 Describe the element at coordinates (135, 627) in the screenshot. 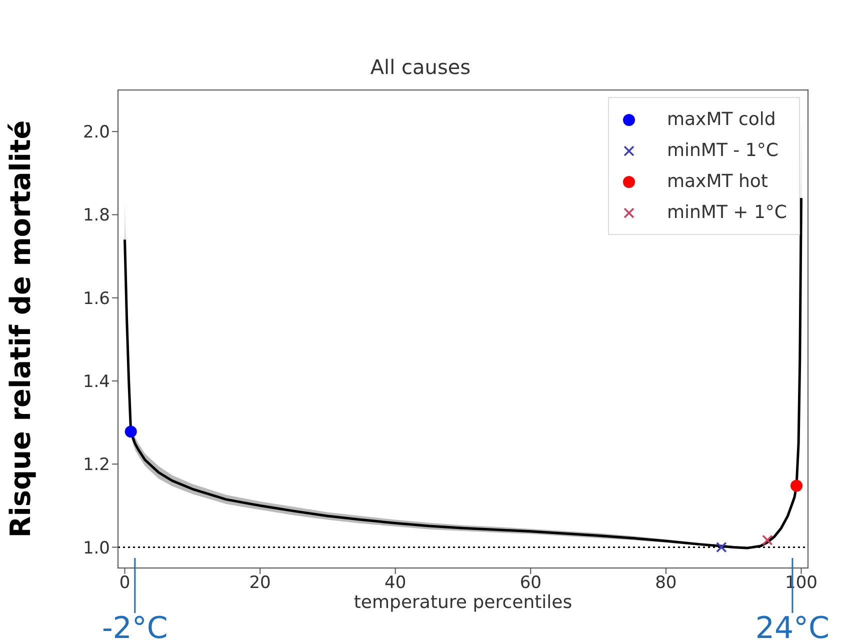

I see `annotation: -2°C` at that location.